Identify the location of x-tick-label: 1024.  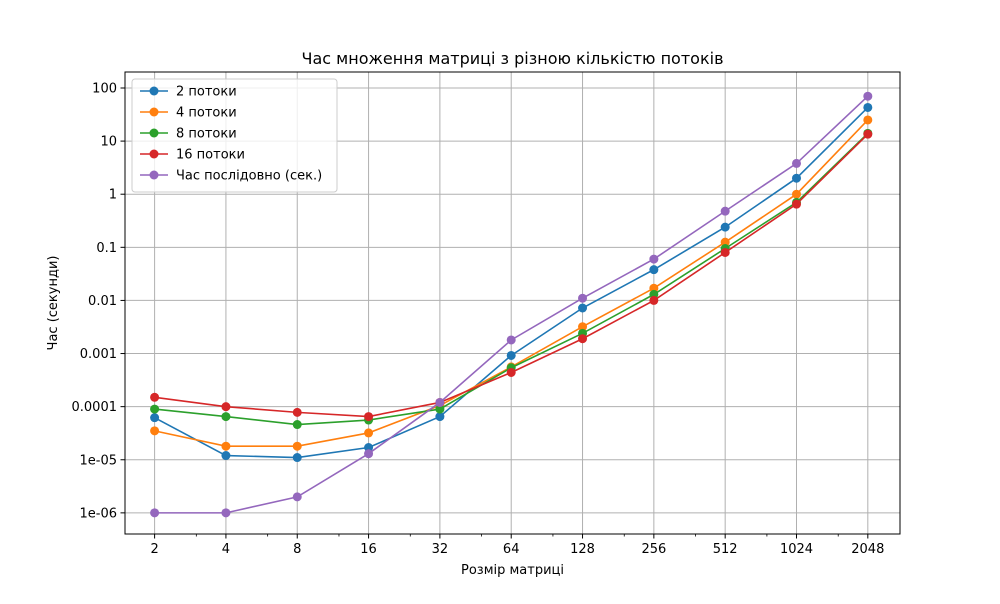
(796, 549).